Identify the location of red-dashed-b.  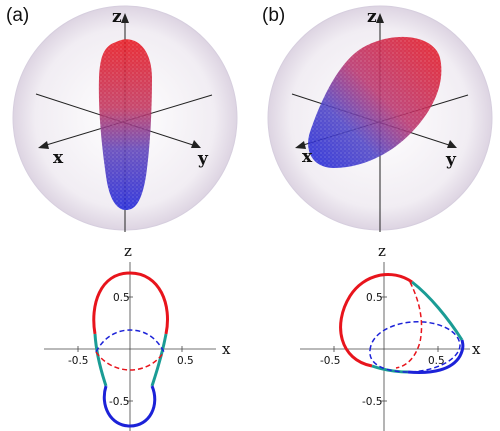
(409, 325).